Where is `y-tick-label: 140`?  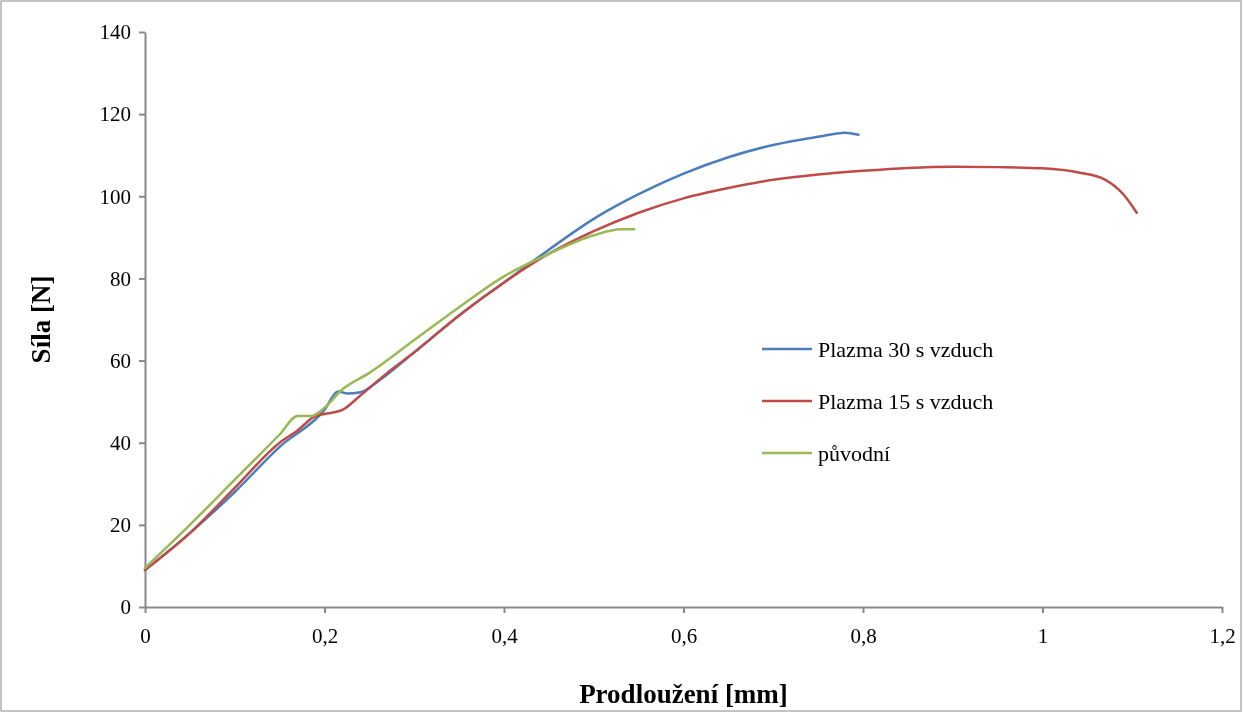
y-tick-label: 140 is located at coordinates (115, 32).